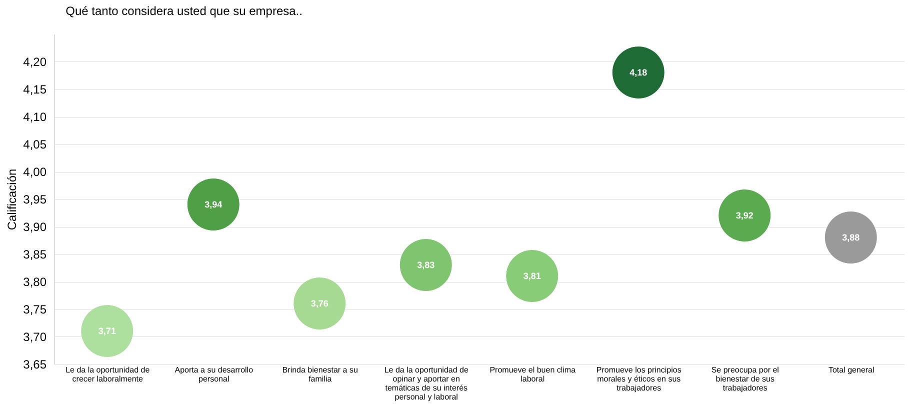 The height and width of the screenshot is (417, 922). I want to click on data-label: 3,71, so click(107, 331).